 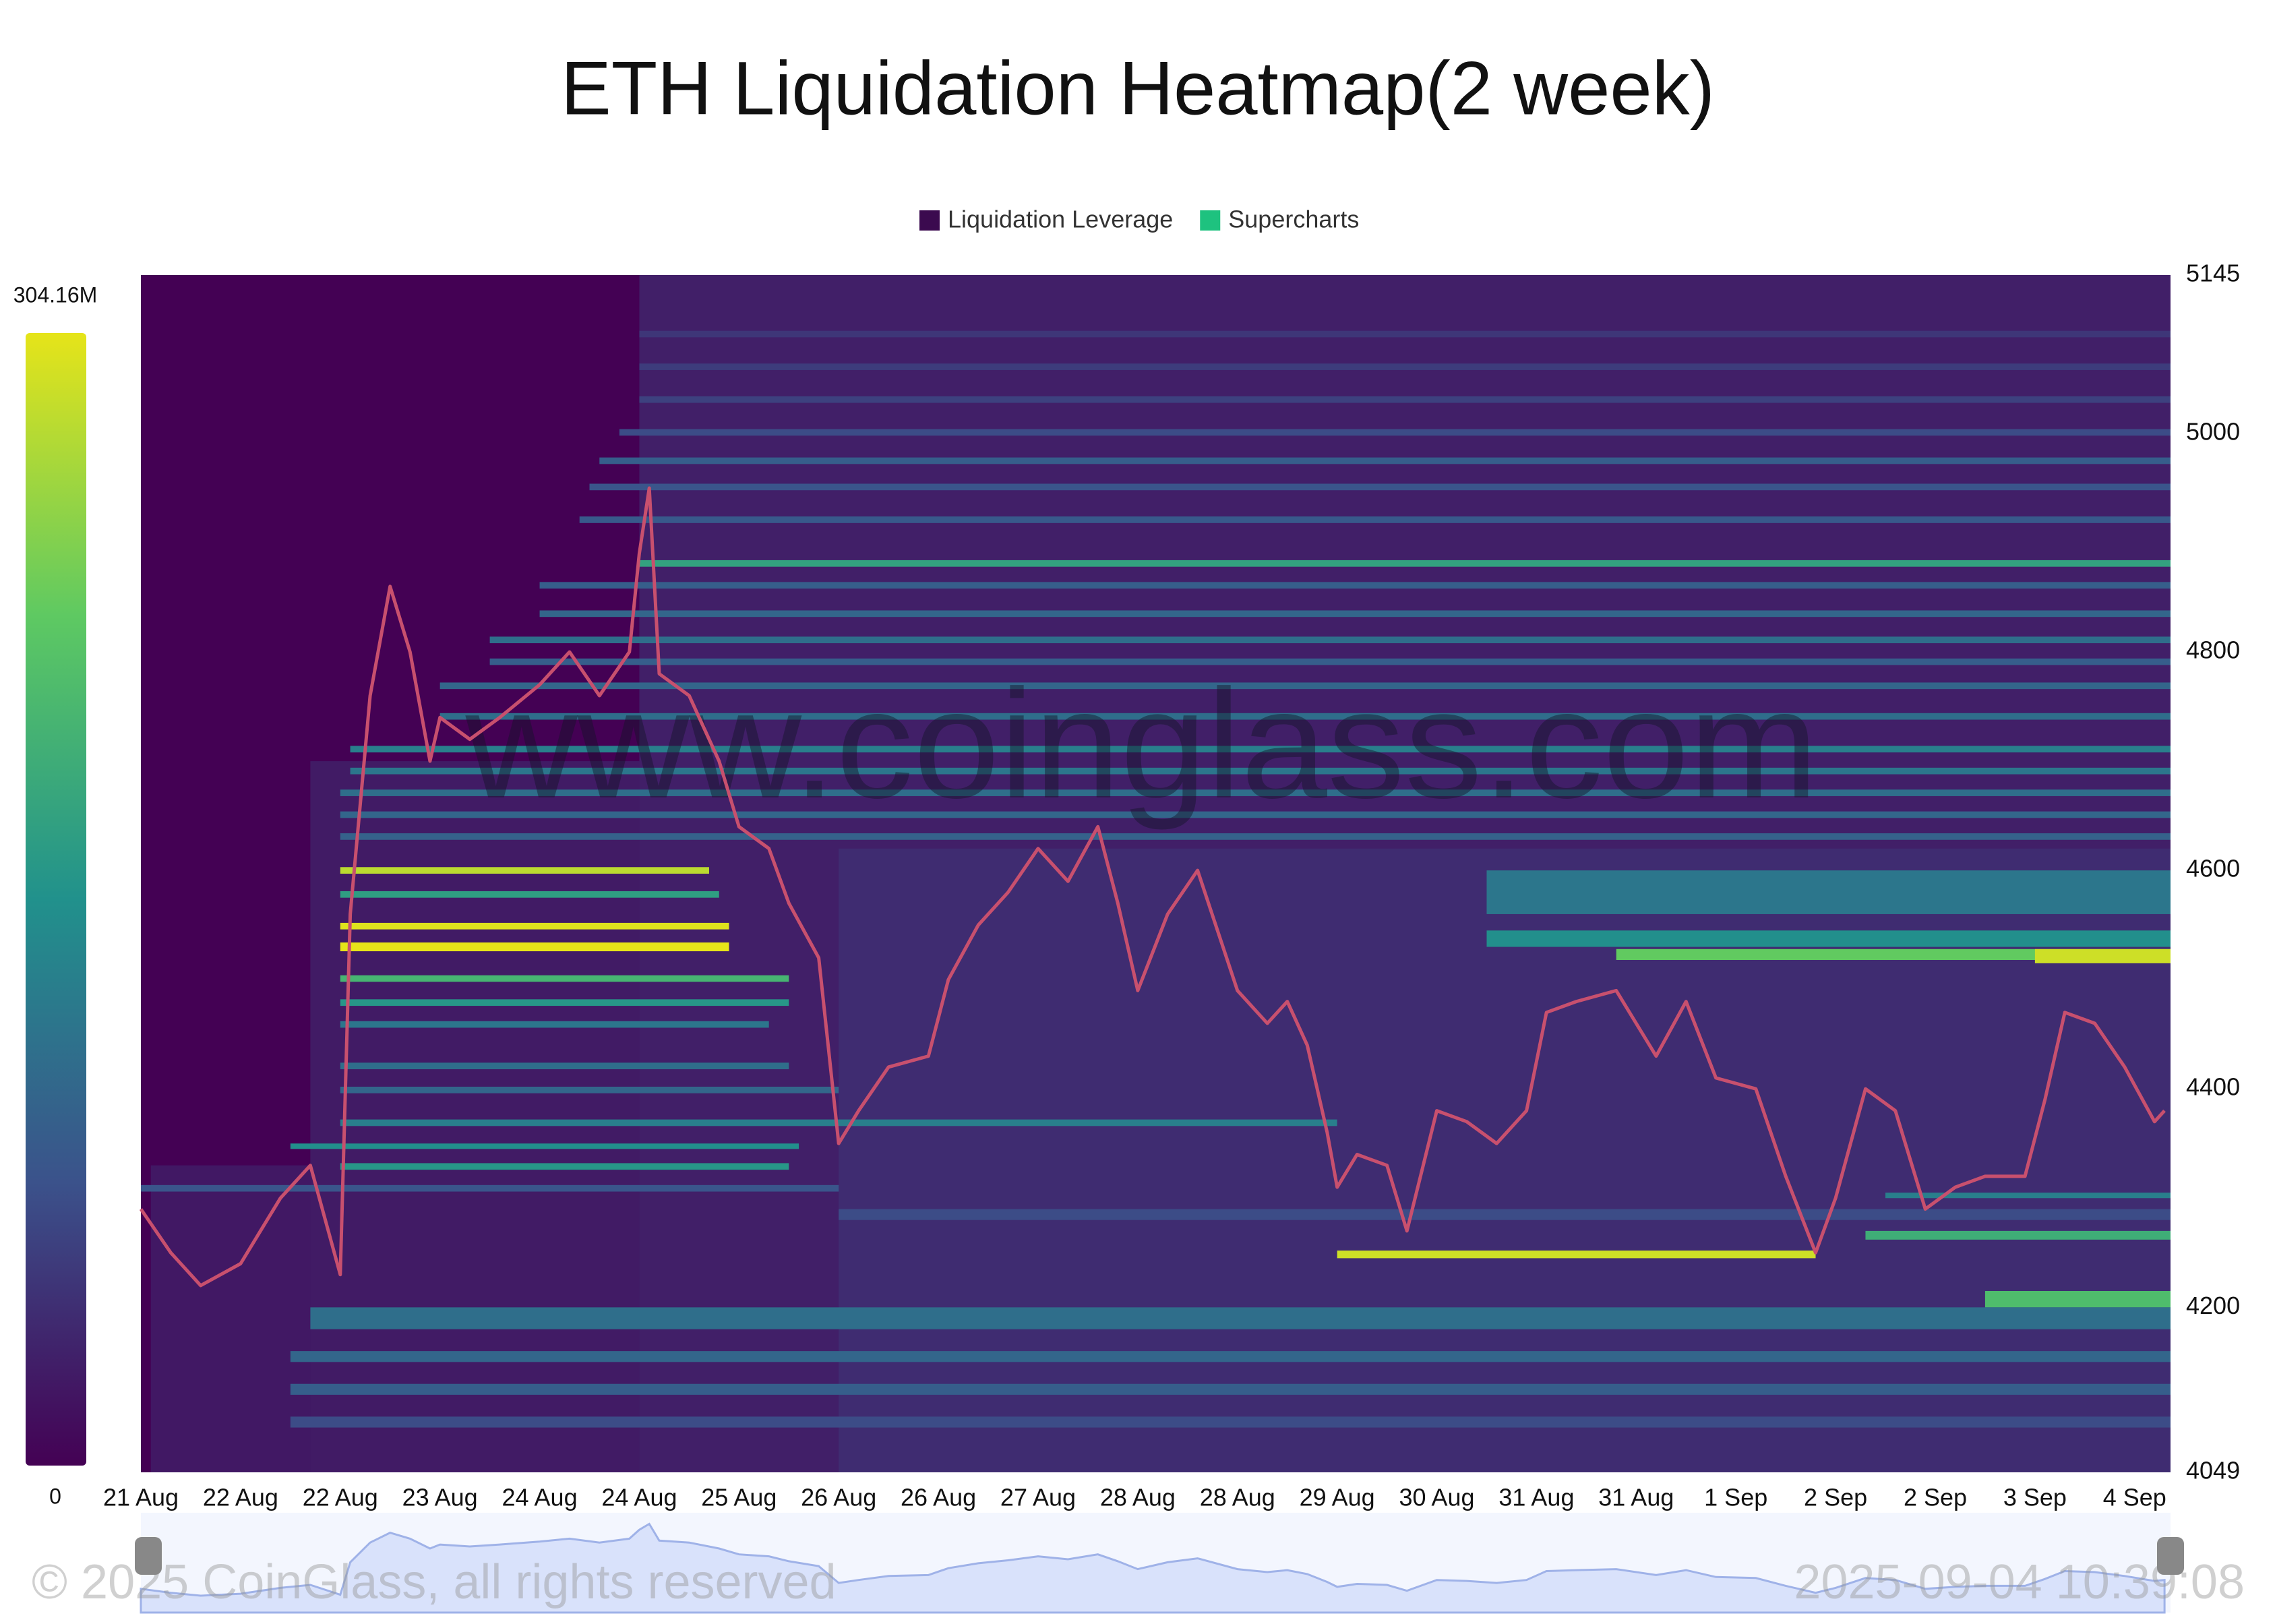 What do you see at coordinates (2213, 273) in the screenshot?
I see `y-tick-label: 5145` at bounding box center [2213, 273].